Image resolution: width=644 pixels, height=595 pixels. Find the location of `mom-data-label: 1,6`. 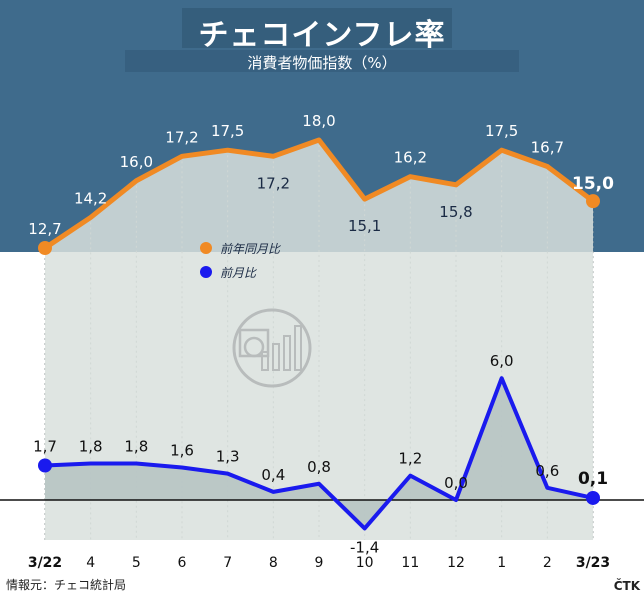

mom-data-label: 1,6 is located at coordinates (182, 451).